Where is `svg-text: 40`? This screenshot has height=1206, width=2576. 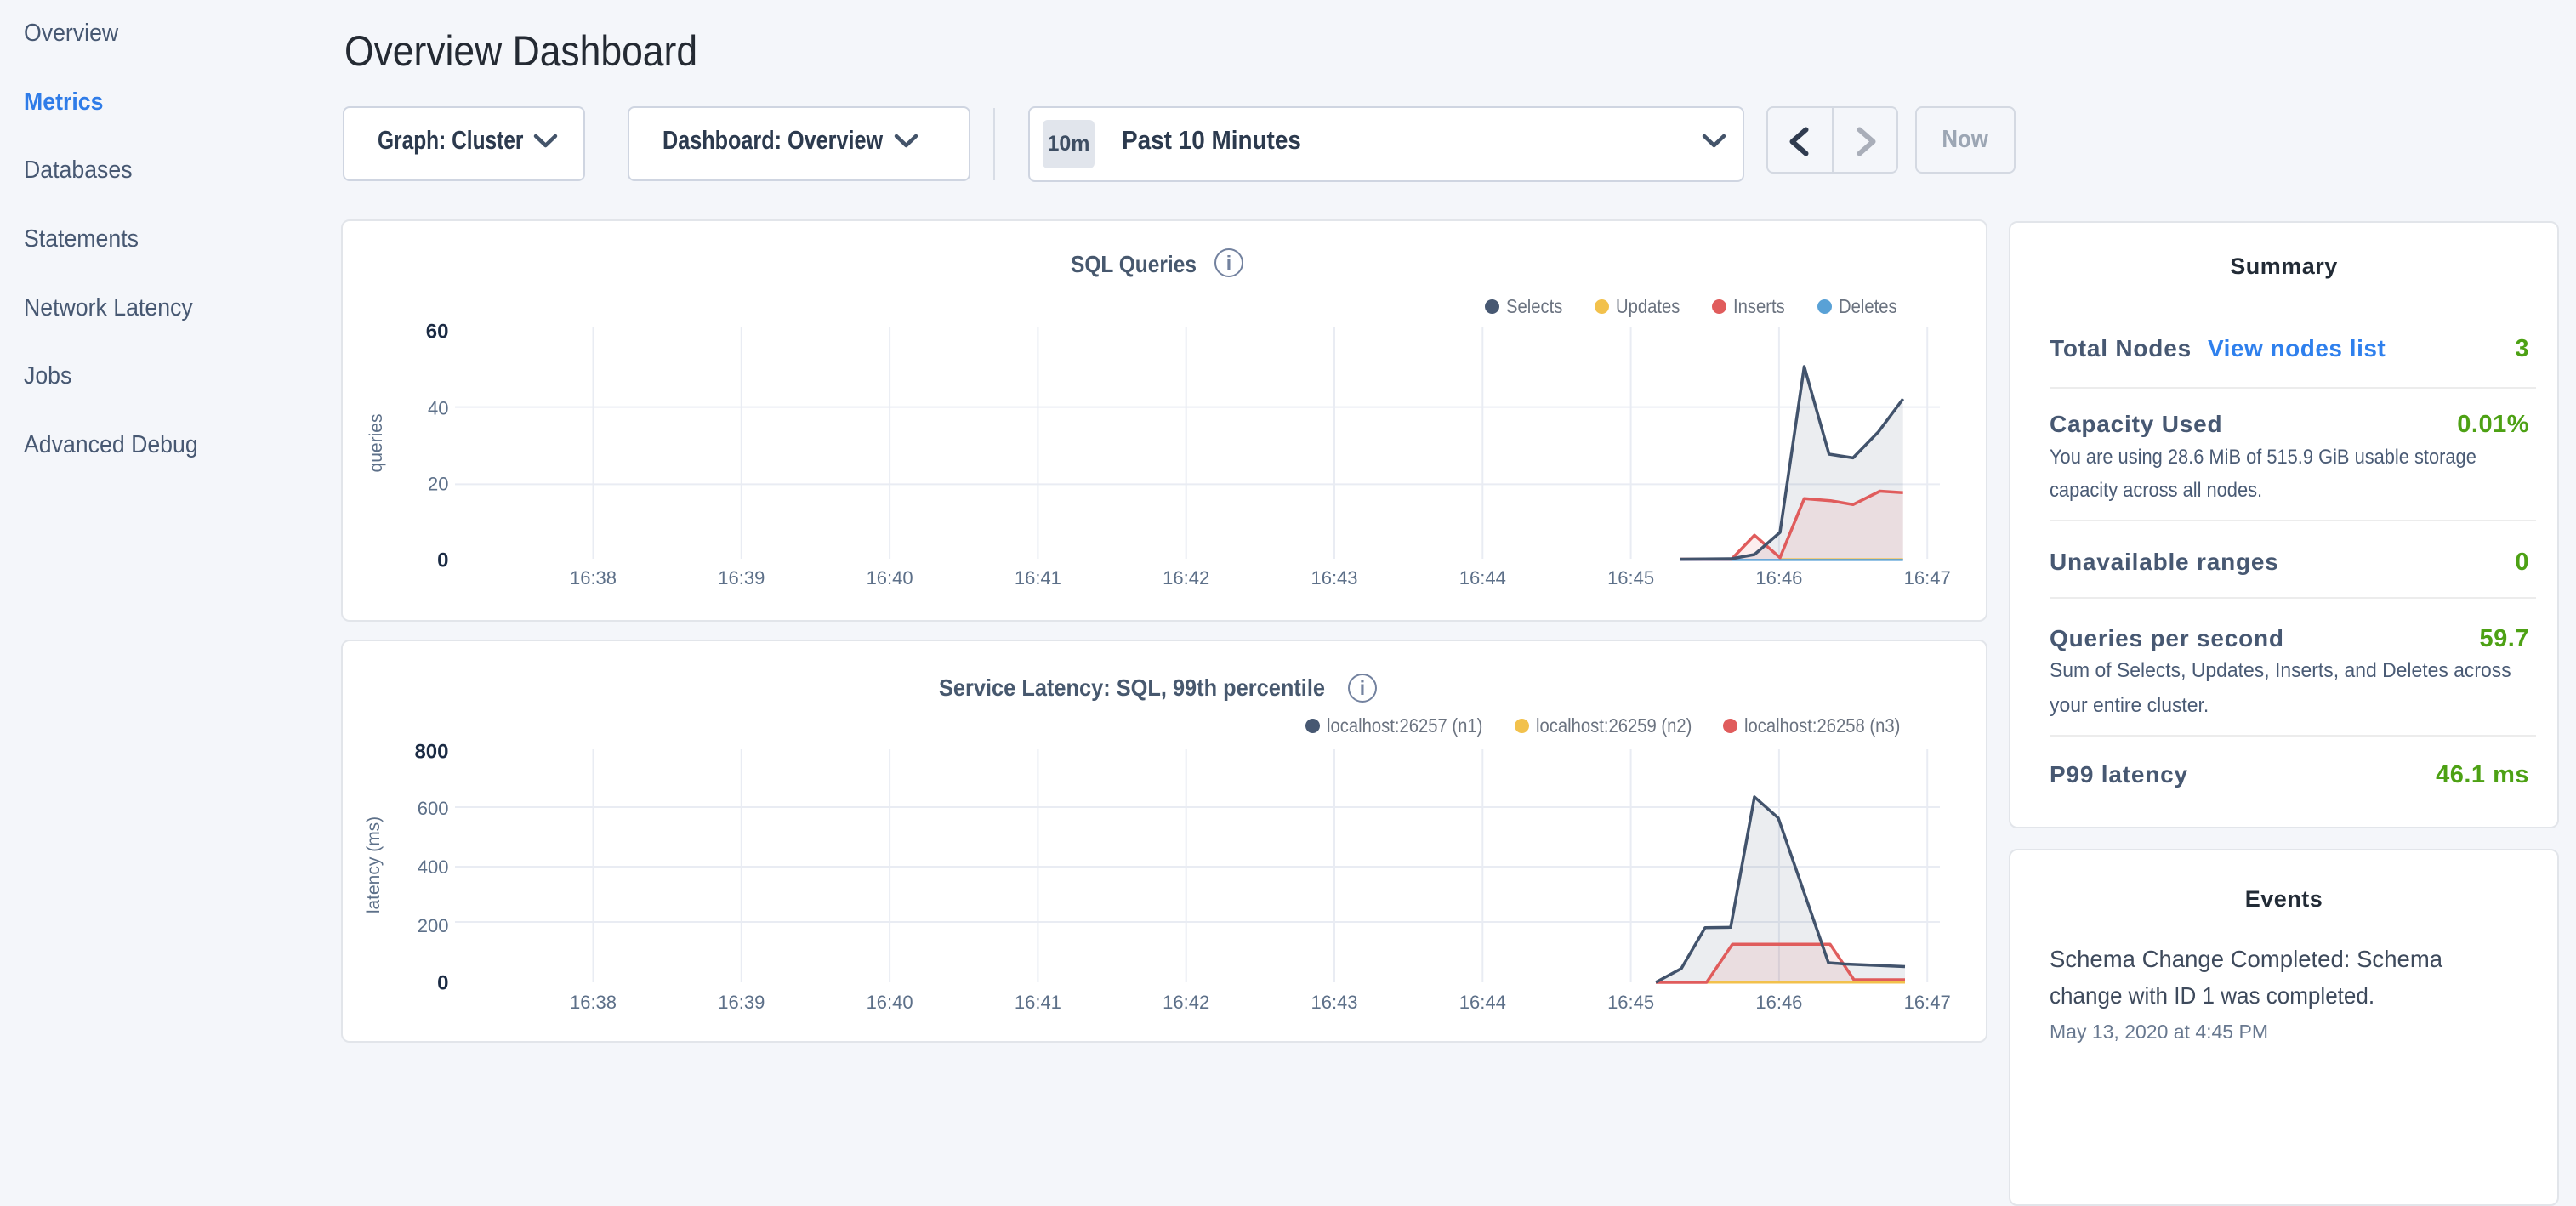 svg-text: 40 is located at coordinates (438, 407).